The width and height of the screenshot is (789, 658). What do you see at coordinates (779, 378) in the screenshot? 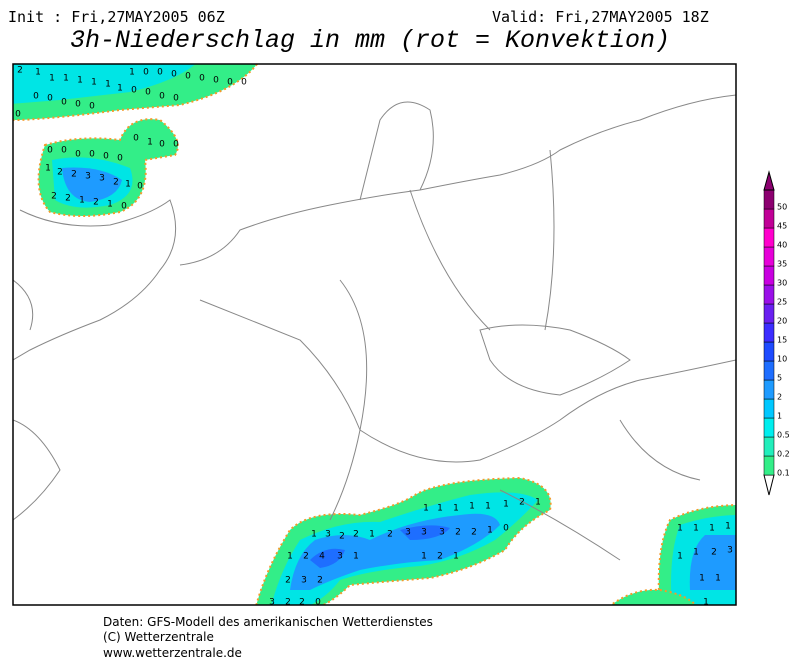
I see `legend-label: 5` at bounding box center [779, 378].